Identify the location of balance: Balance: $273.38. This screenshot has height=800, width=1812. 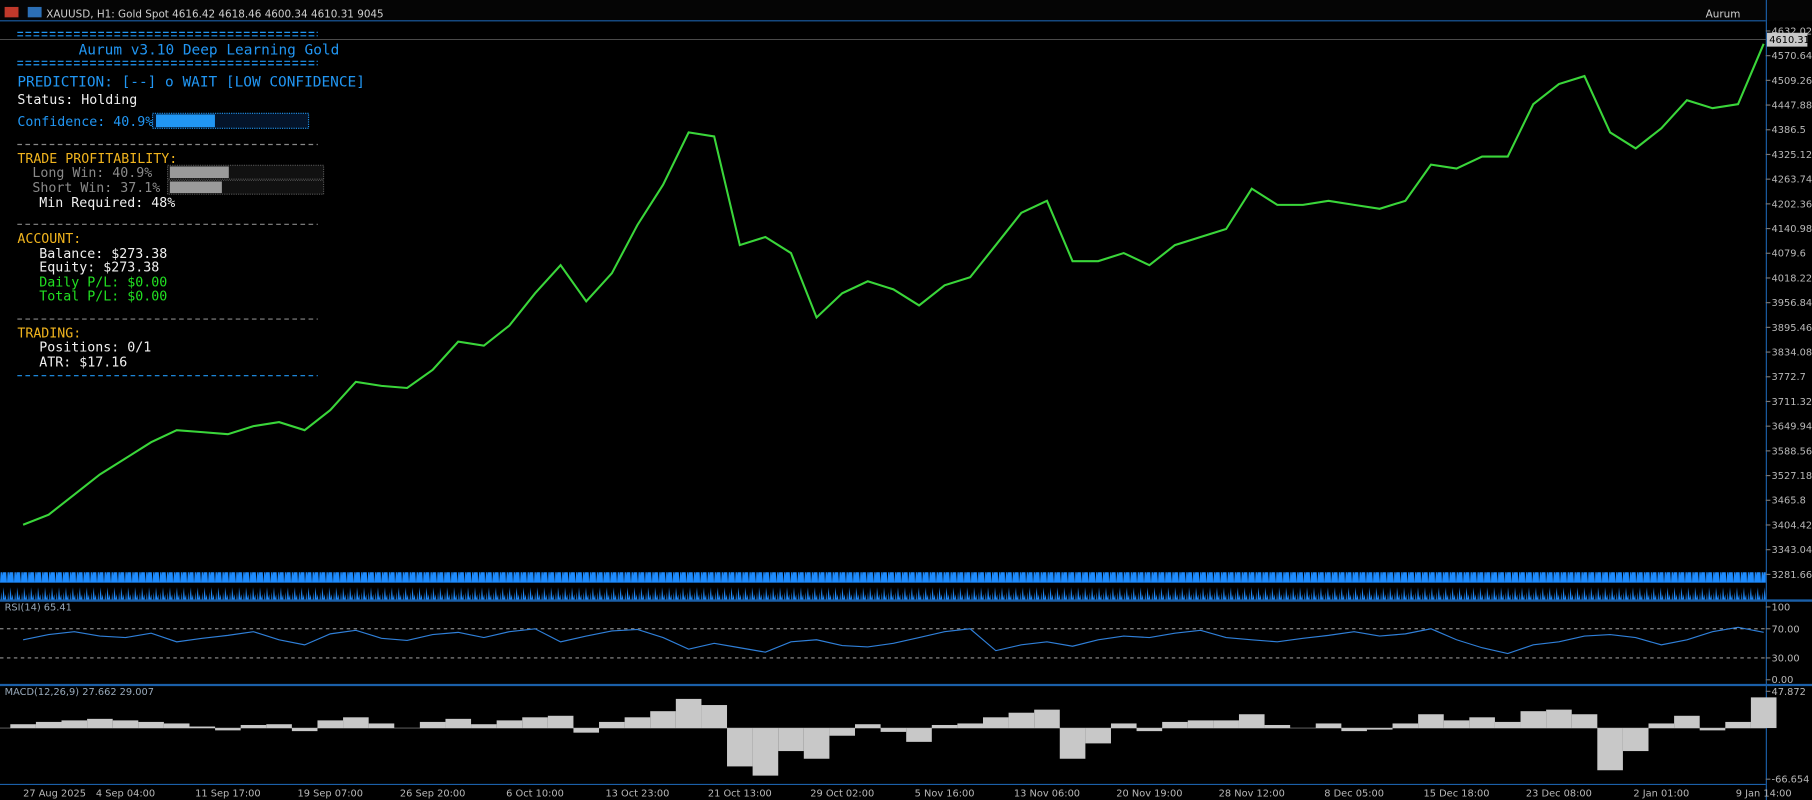
(103, 254).